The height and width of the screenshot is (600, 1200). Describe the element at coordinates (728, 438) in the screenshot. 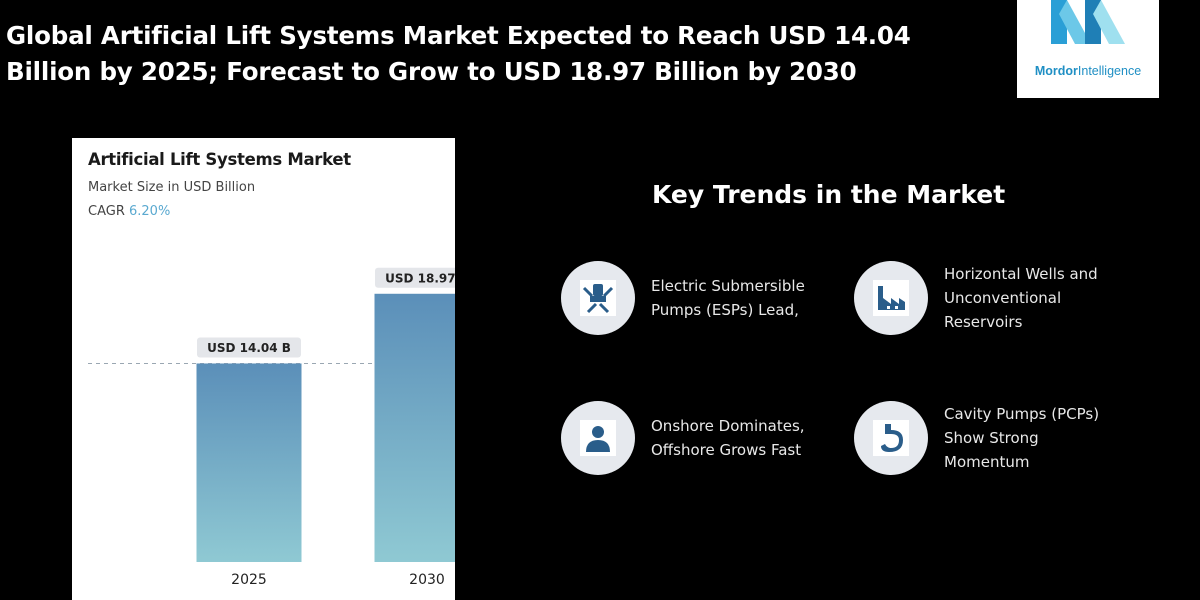

I see `trend-label: Onshore Dominates, Offshore Grows Fast` at that location.